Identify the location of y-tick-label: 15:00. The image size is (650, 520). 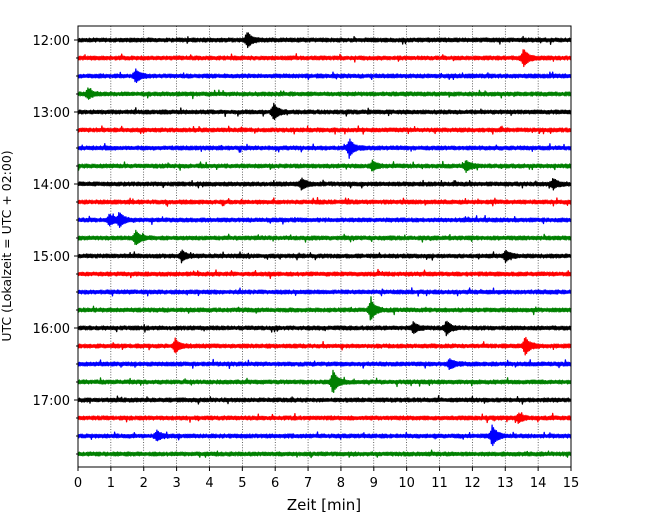
(51, 257).